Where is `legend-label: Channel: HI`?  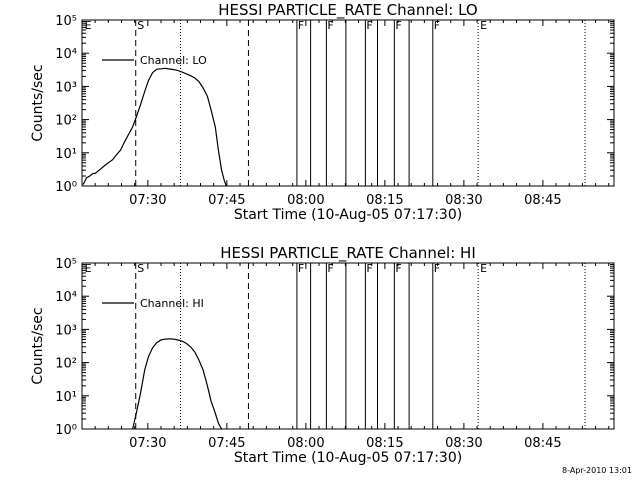 legend-label: Channel: HI is located at coordinates (172, 303).